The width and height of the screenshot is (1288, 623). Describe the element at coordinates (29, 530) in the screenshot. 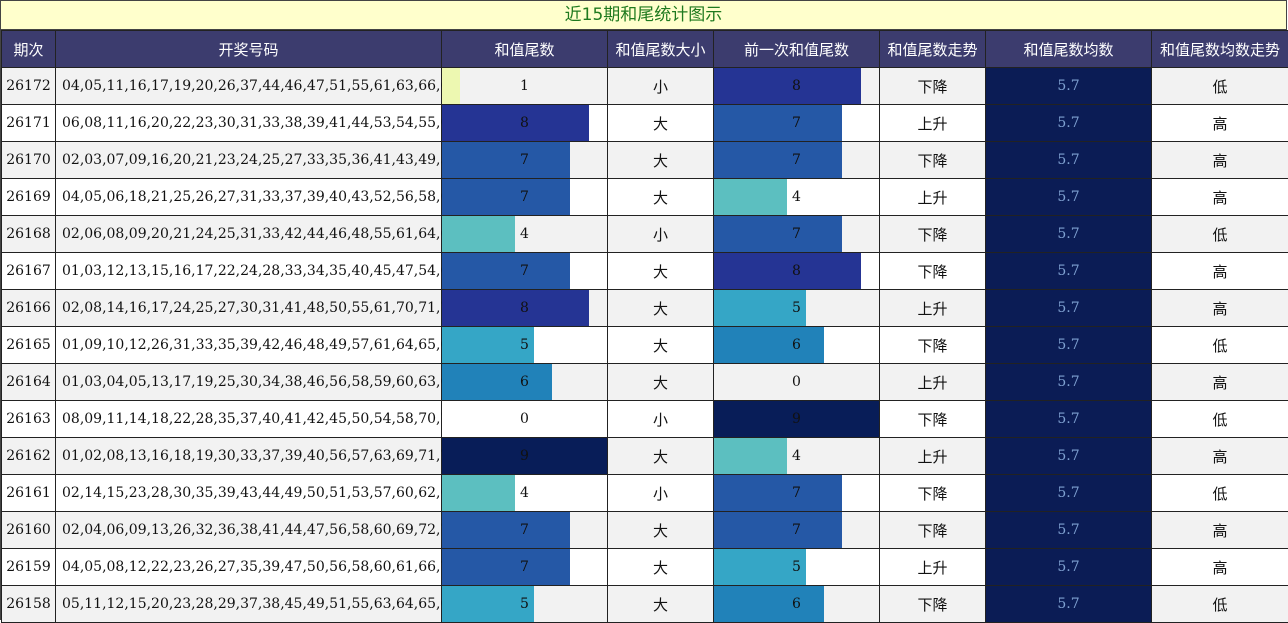

I see `period-cell: 26160` at that location.